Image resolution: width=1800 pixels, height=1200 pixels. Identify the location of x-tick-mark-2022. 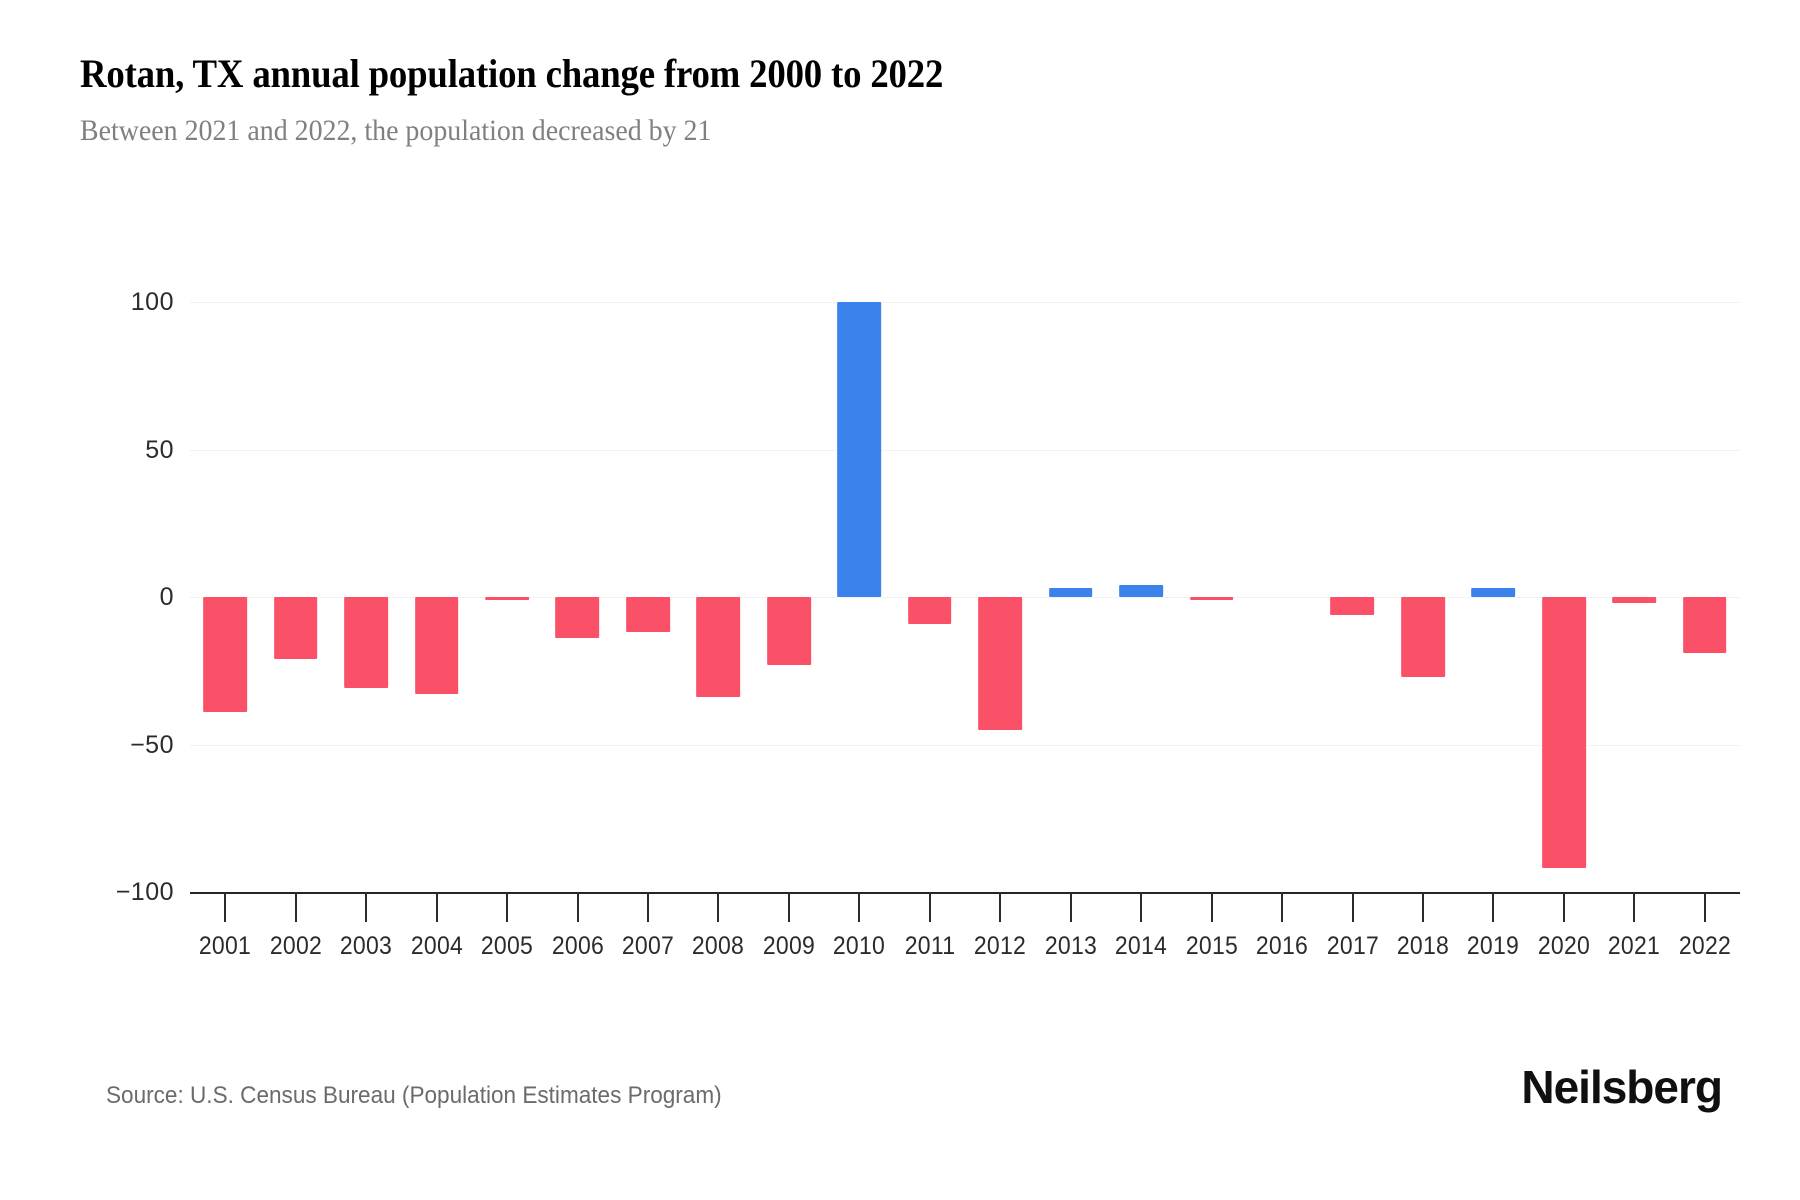
(1704, 907).